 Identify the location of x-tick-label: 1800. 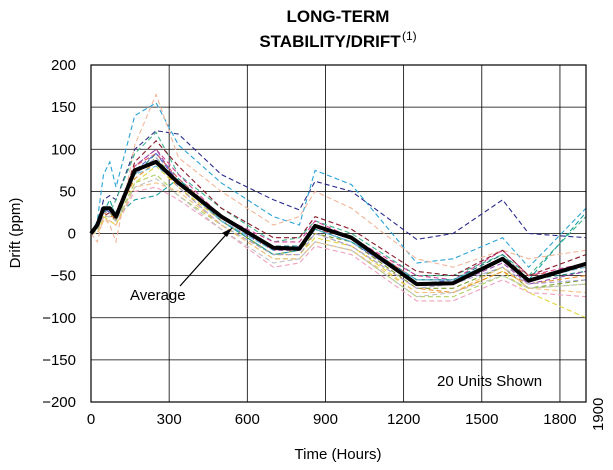
(559, 419).